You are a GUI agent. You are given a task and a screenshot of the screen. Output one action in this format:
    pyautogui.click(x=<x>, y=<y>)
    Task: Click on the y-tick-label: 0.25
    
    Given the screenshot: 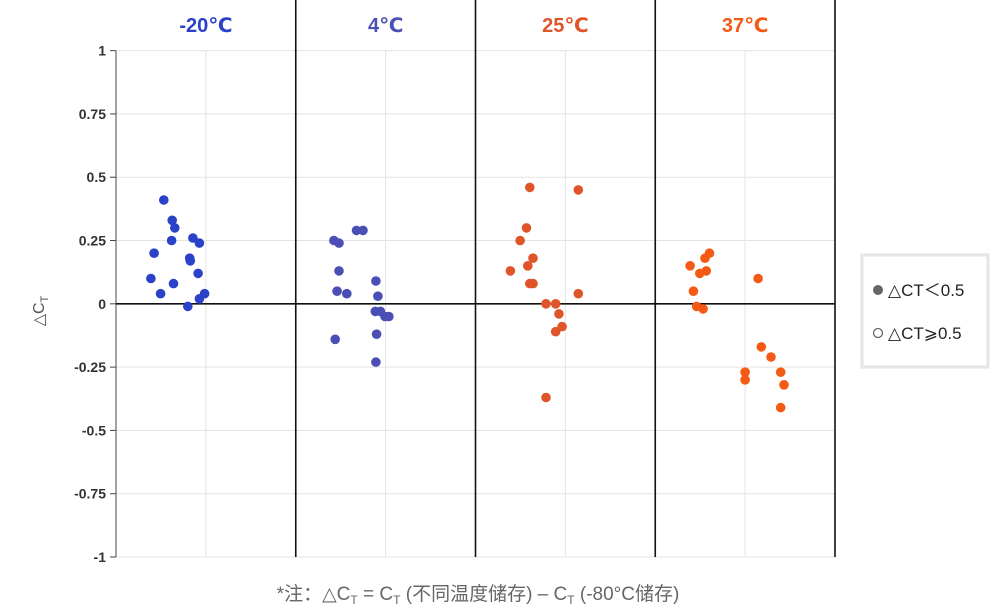 What is the action you would take?
    pyautogui.click(x=92, y=241)
    